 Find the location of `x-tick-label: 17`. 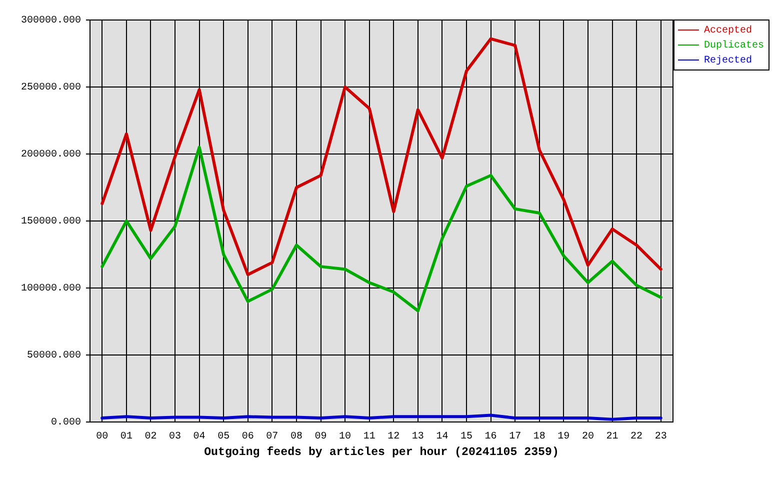

x-tick-label: 17 is located at coordinates (515, 437).